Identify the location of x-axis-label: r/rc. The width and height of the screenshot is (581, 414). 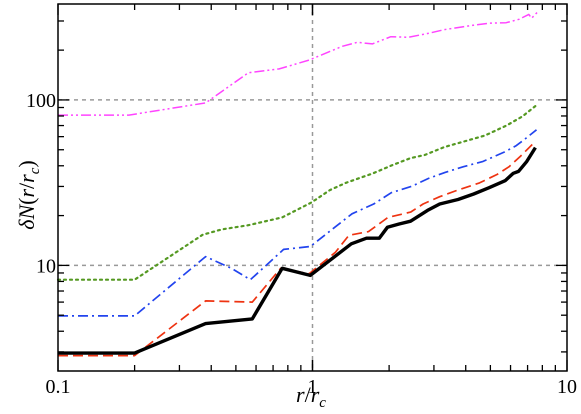
(311, 396).